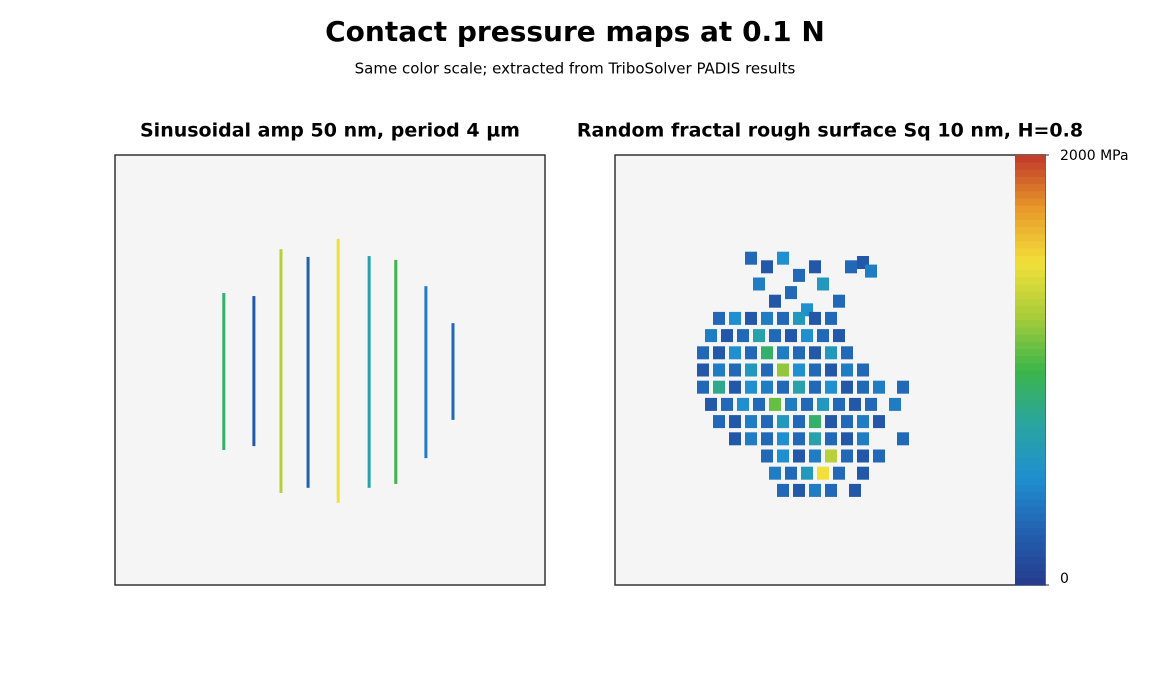  I want to click on colorbar-tick-label: 2000 MPa, so click(1094, 156).